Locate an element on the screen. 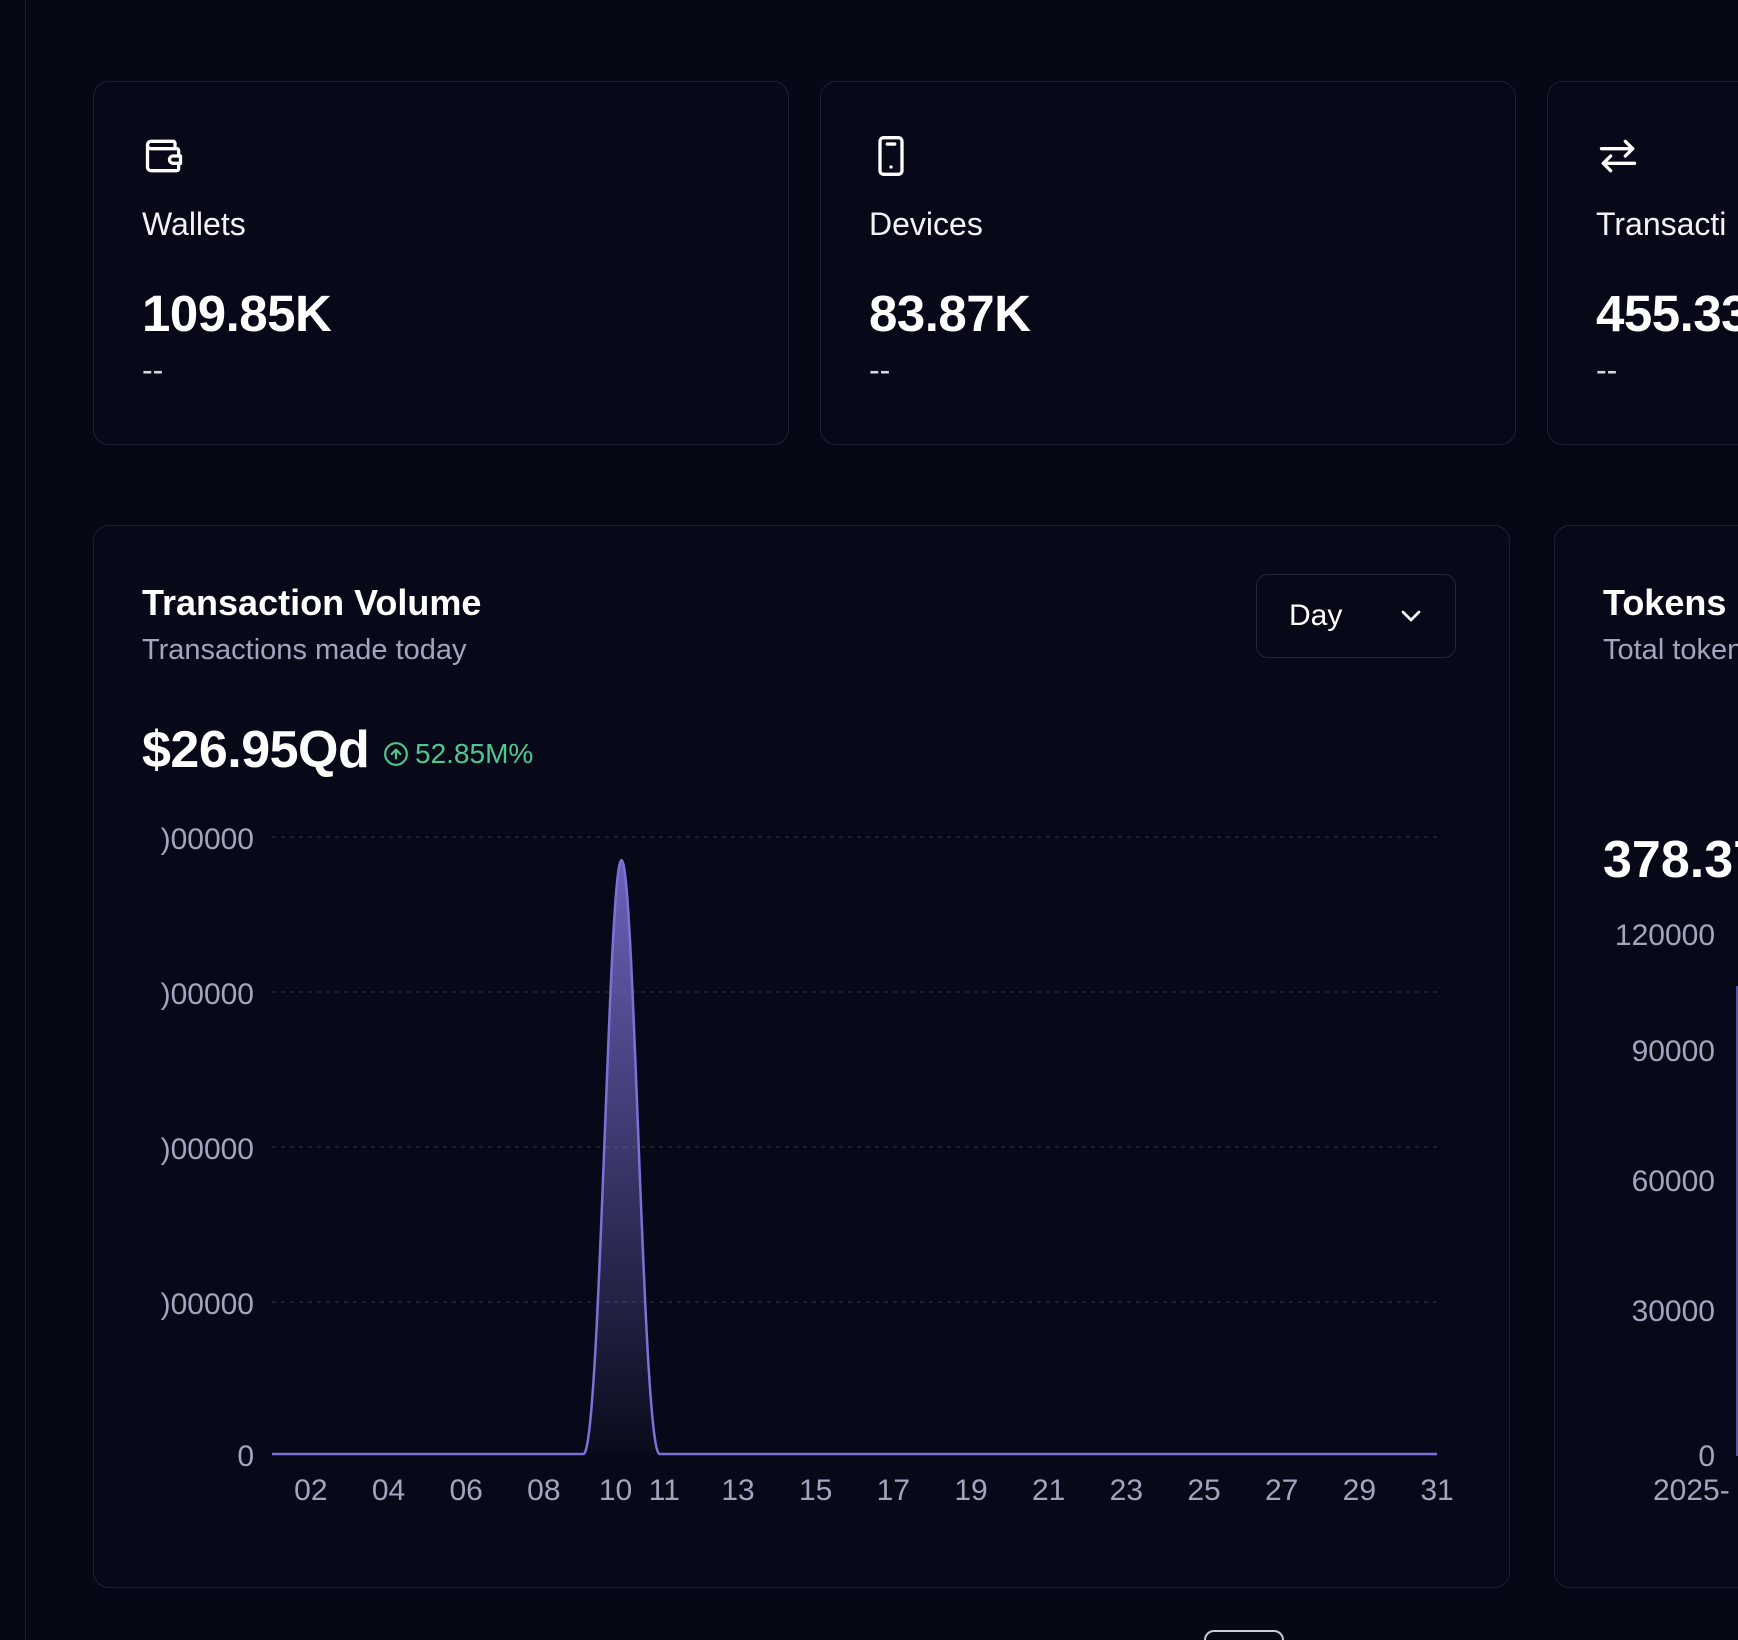 The image size is (1738, 1640). period-dropdown-value: Day is located at coordinates (1316, 615).